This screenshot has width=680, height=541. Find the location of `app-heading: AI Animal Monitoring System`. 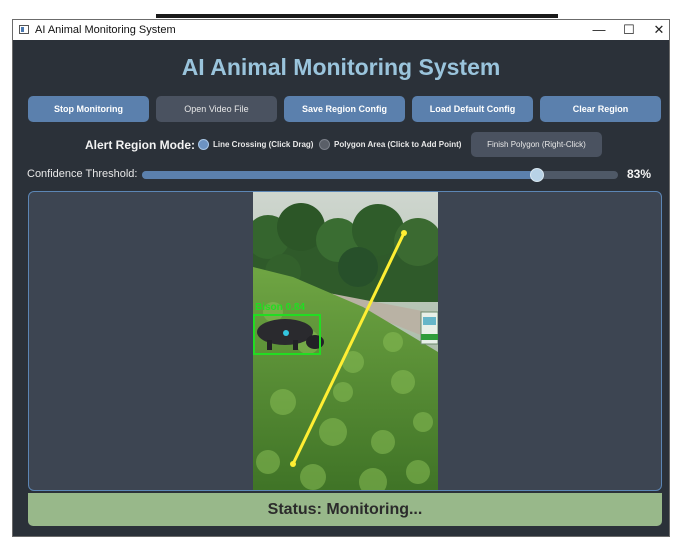

app-heading: AI Animal Monitoring System is located at coordinates (341, 67).